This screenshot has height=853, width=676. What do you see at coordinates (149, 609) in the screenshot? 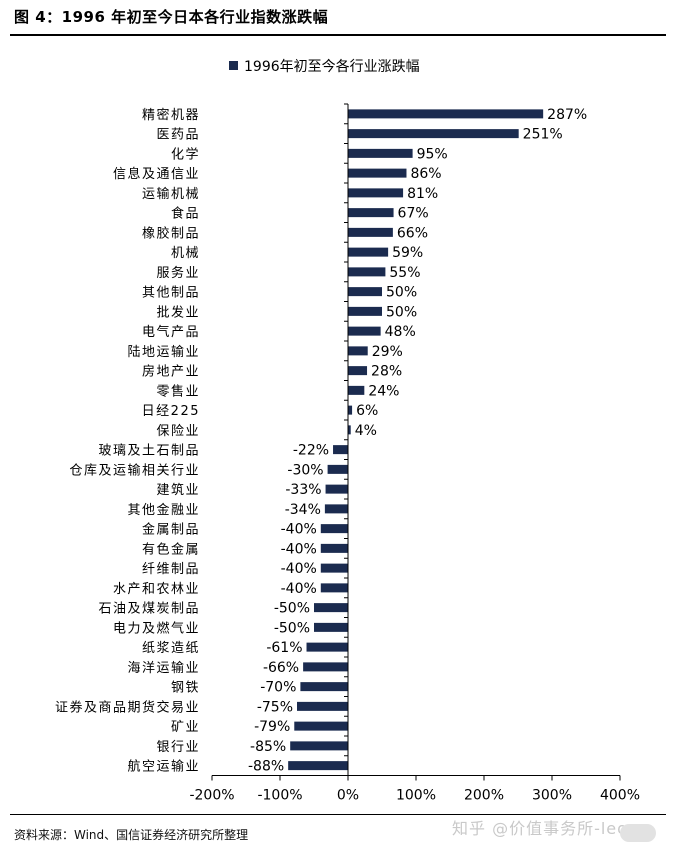
I see `category-label: 石油及煤炭制品` at bounding box center [149, 609].